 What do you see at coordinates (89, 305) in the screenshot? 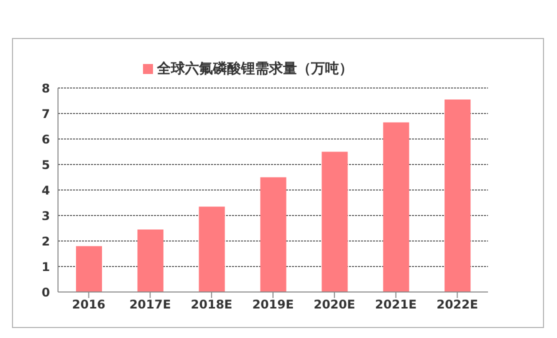
I see `x-tick-label: 2016` at bounding box center [89, 305].